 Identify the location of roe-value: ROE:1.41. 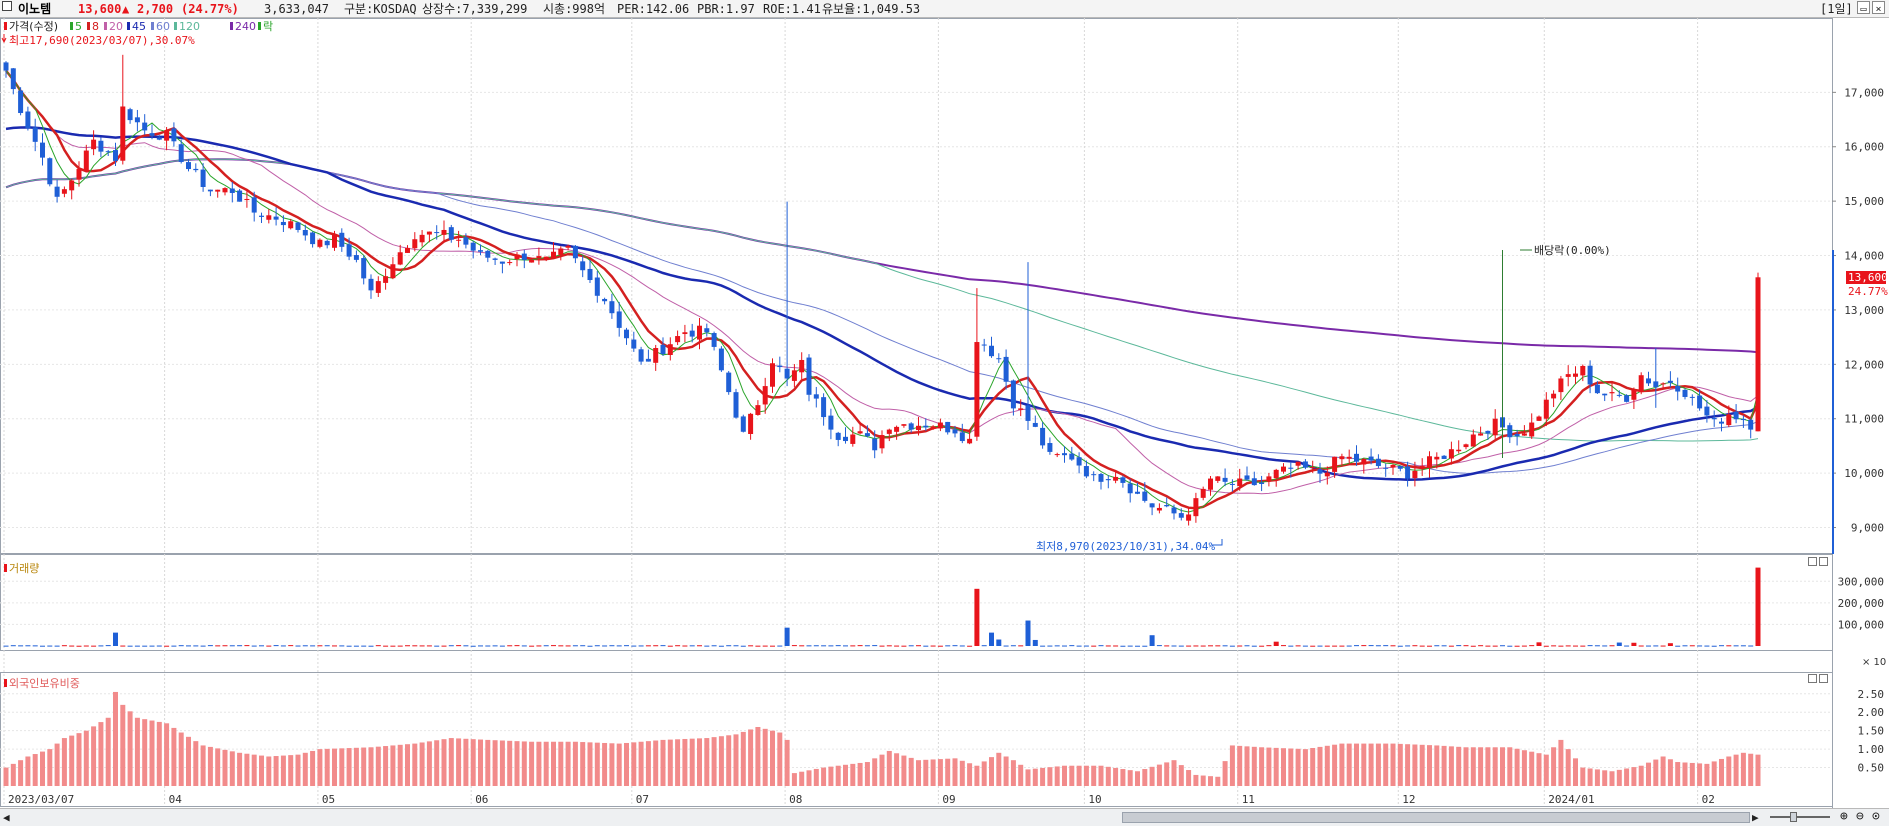
(792, 9).